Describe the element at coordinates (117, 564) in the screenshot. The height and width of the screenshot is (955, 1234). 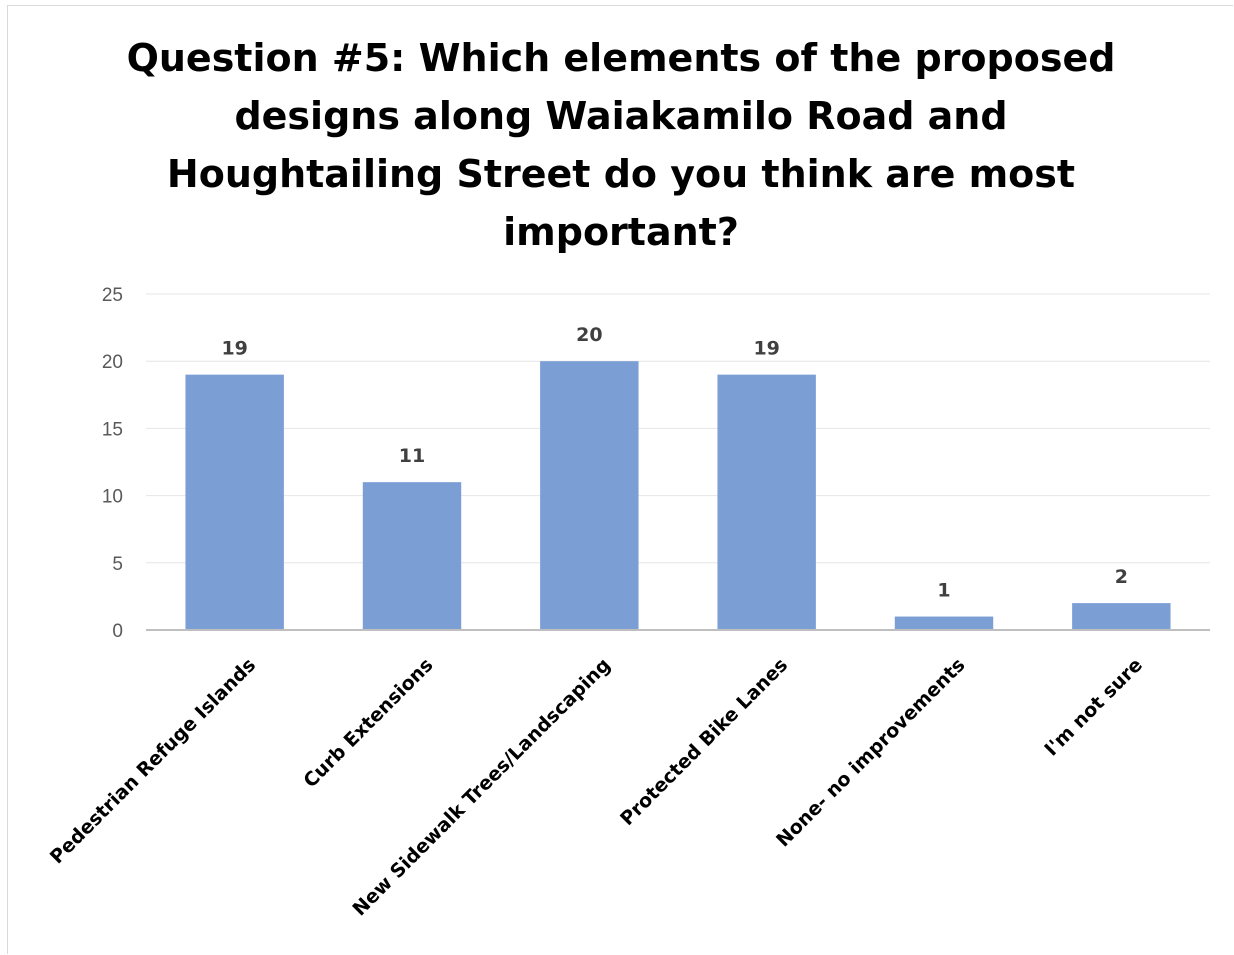
I see `y-tick-label: 5` at that location.